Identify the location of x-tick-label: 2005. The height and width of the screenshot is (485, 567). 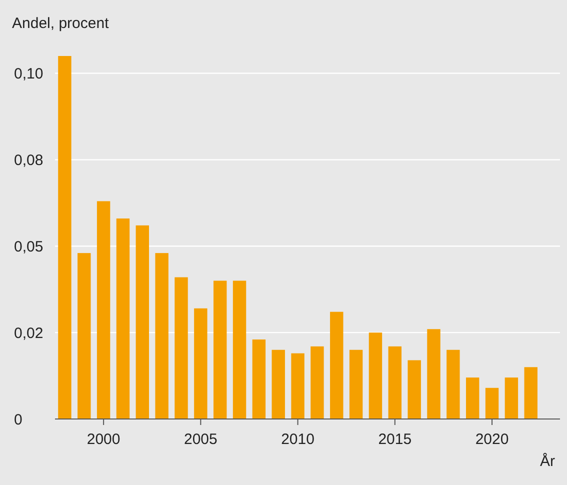
(201, 439).